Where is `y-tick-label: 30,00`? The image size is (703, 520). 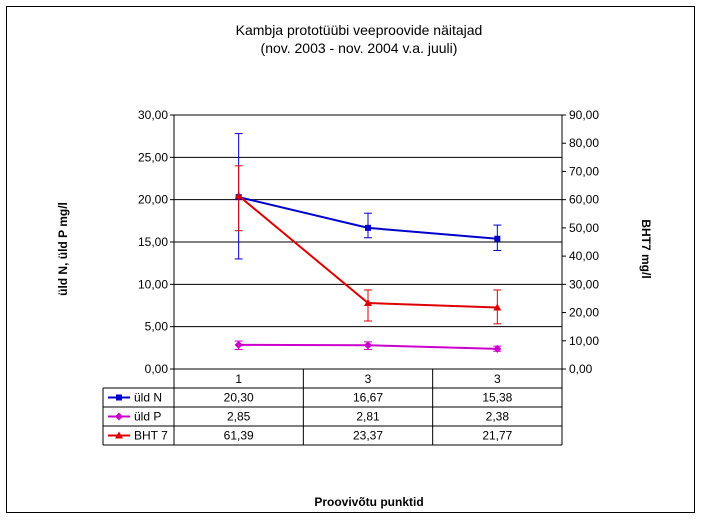
y-tick-label: 30,00 is located at coordinates (153, 115).